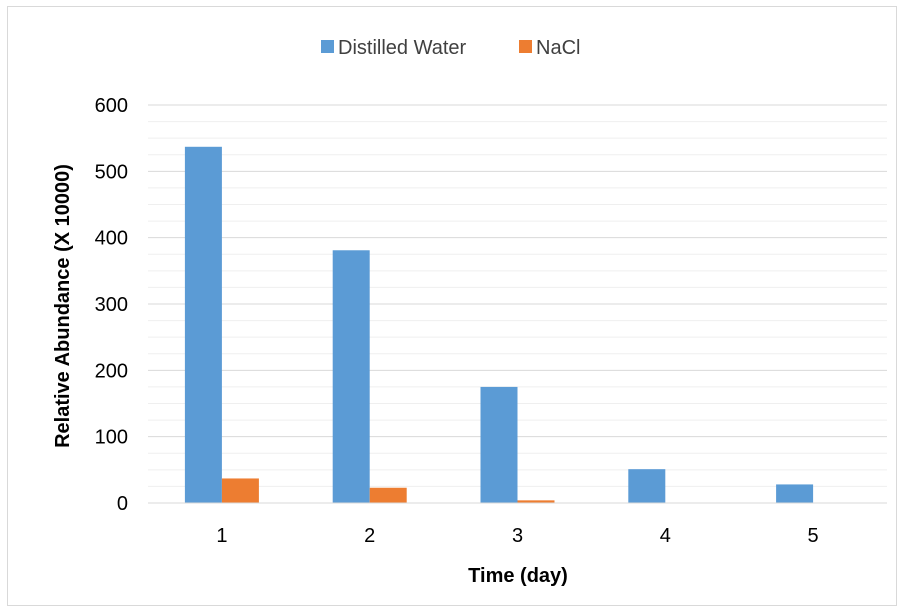 Image resolution: width=904 pixels, height=613 pixels. I want to click on legend: Distilled Water NaCl, so click(450, 48).